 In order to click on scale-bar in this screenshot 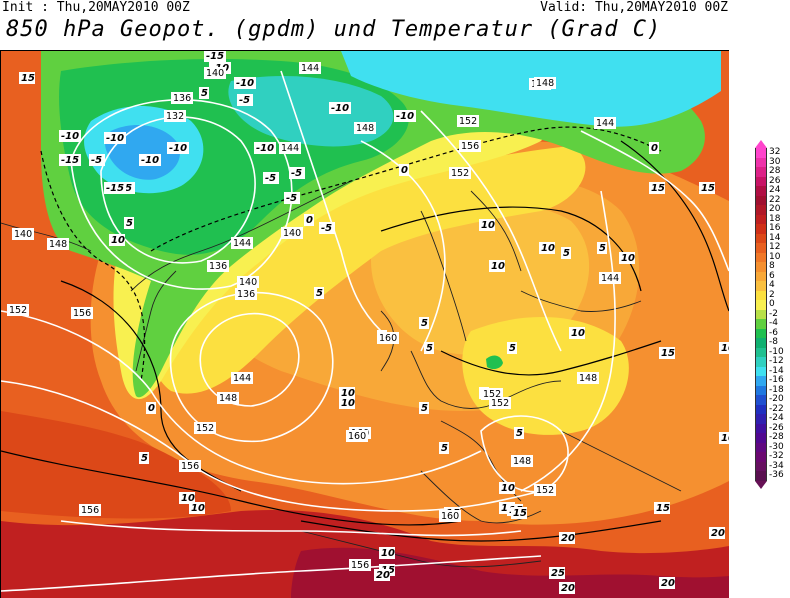, I will do `click(761, 314)`.